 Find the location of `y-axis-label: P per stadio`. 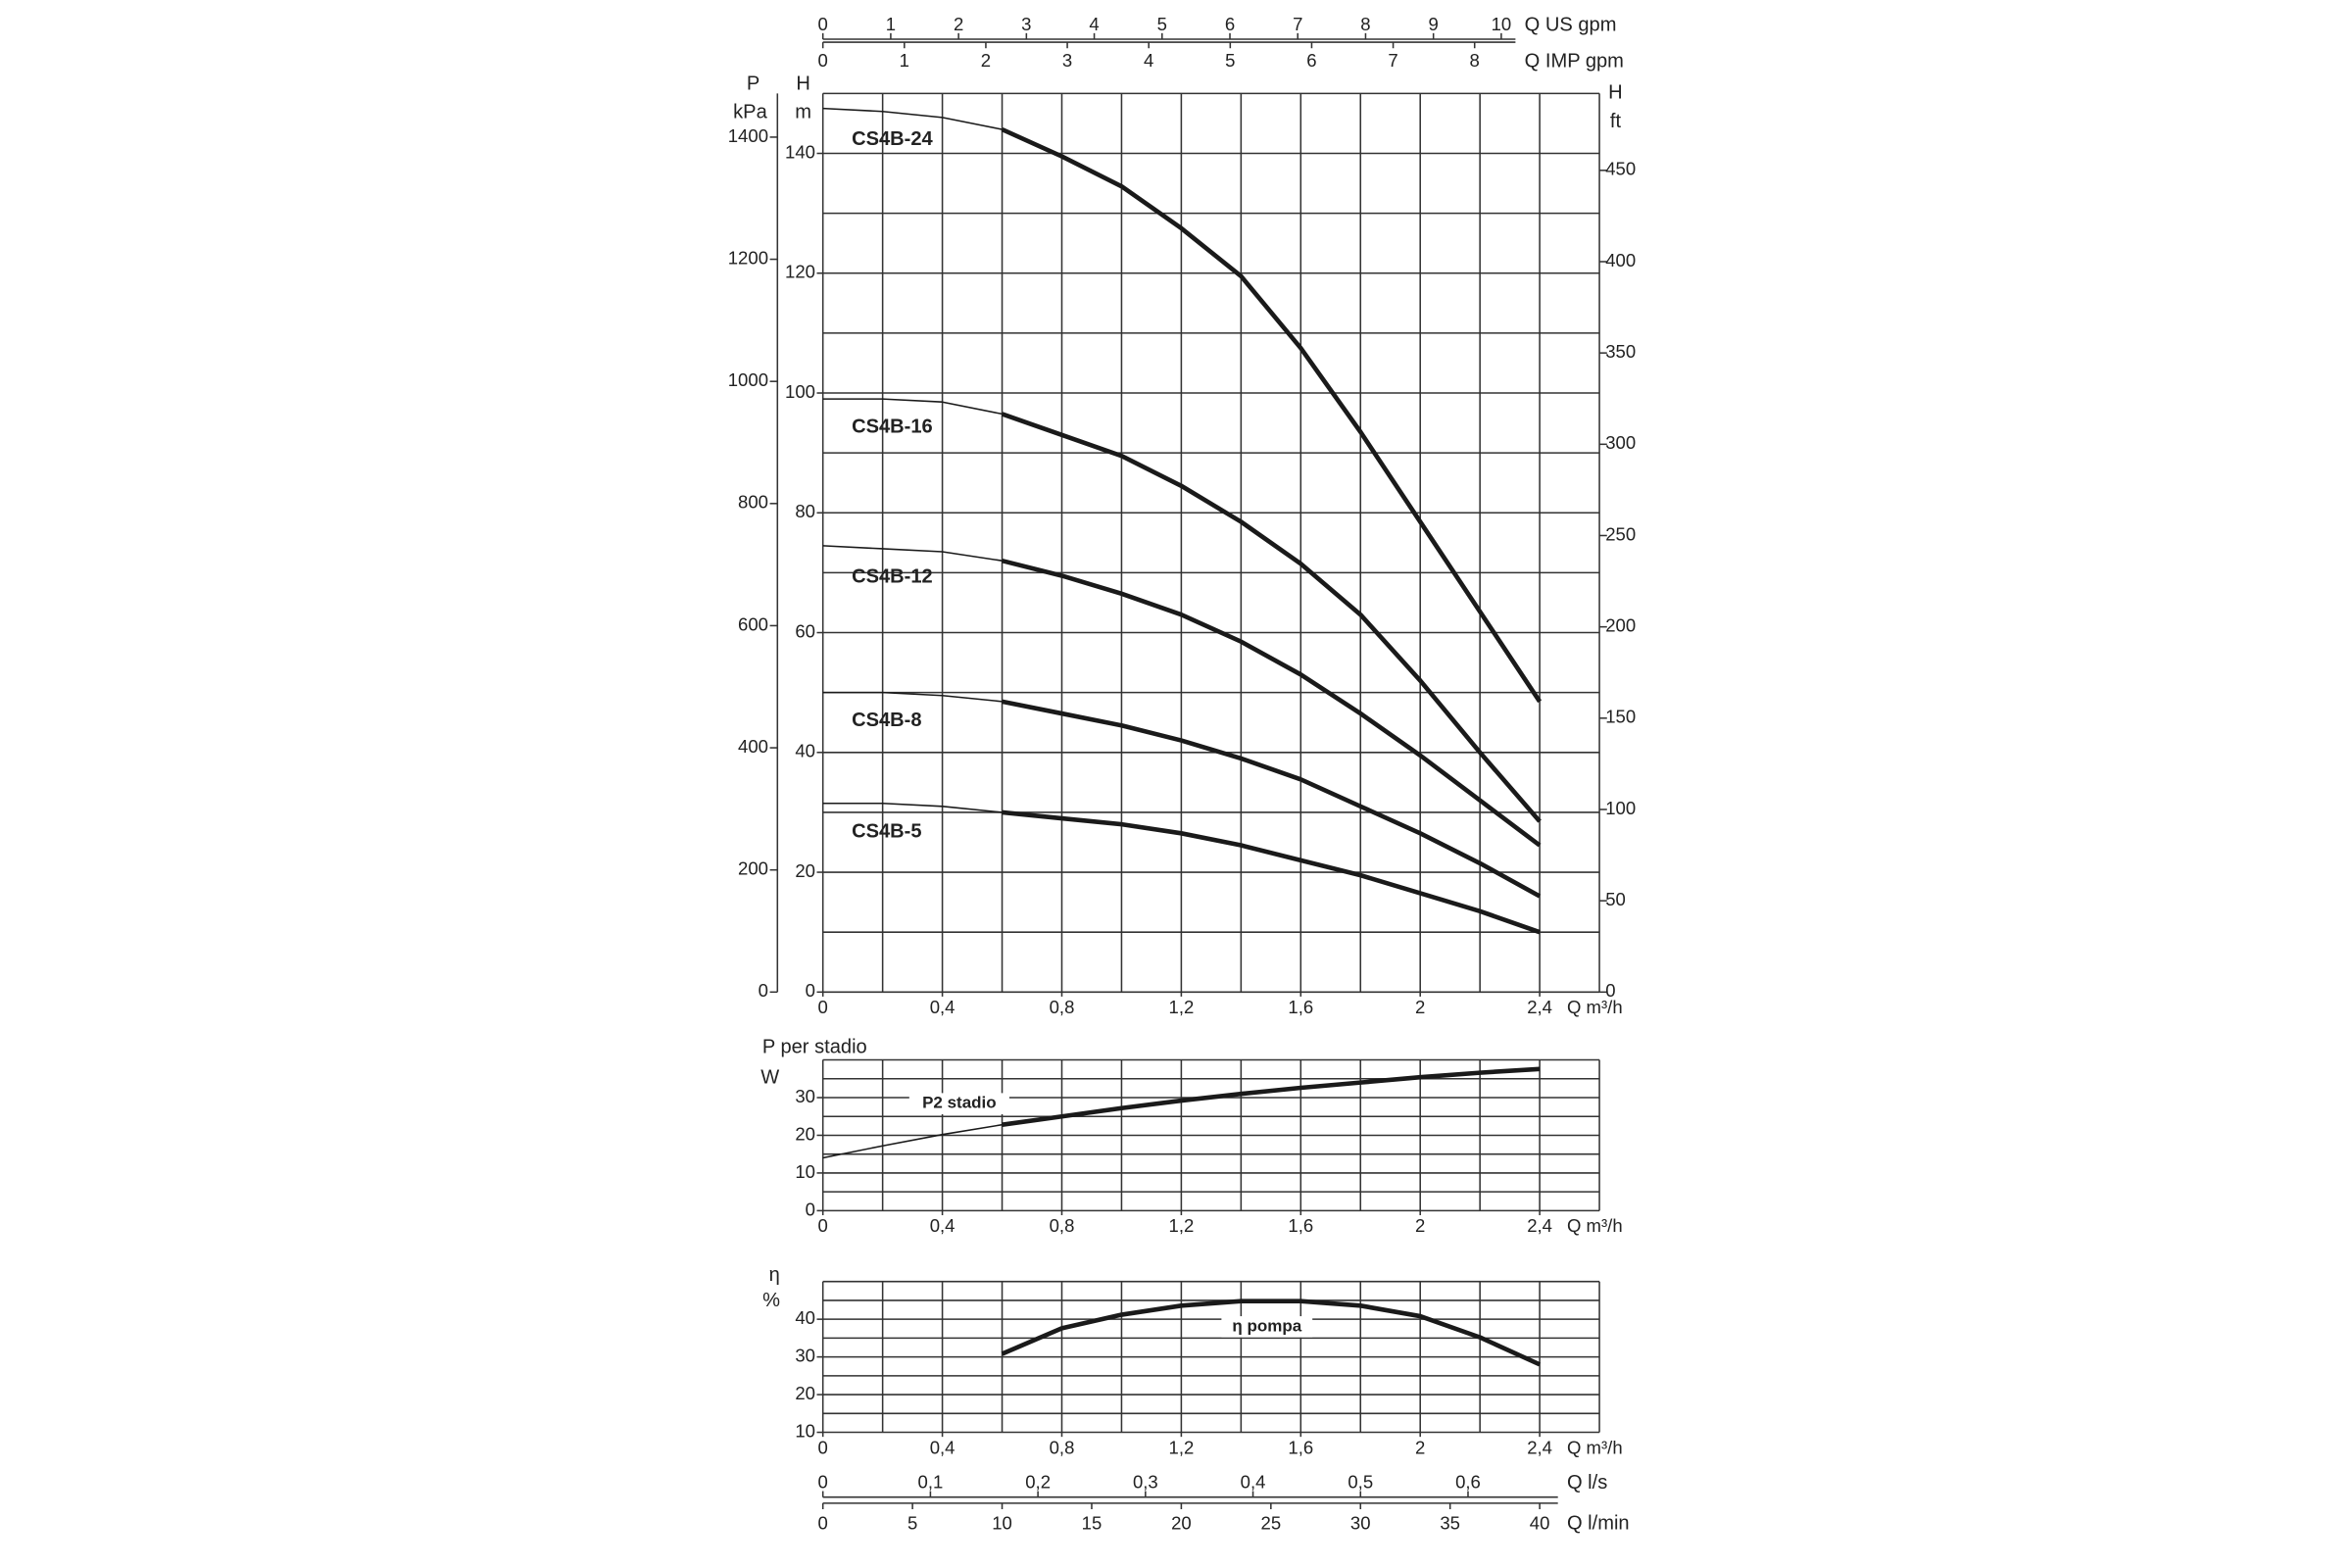

y-axis-label: P per stadio is located at coordinates (814, 1047).